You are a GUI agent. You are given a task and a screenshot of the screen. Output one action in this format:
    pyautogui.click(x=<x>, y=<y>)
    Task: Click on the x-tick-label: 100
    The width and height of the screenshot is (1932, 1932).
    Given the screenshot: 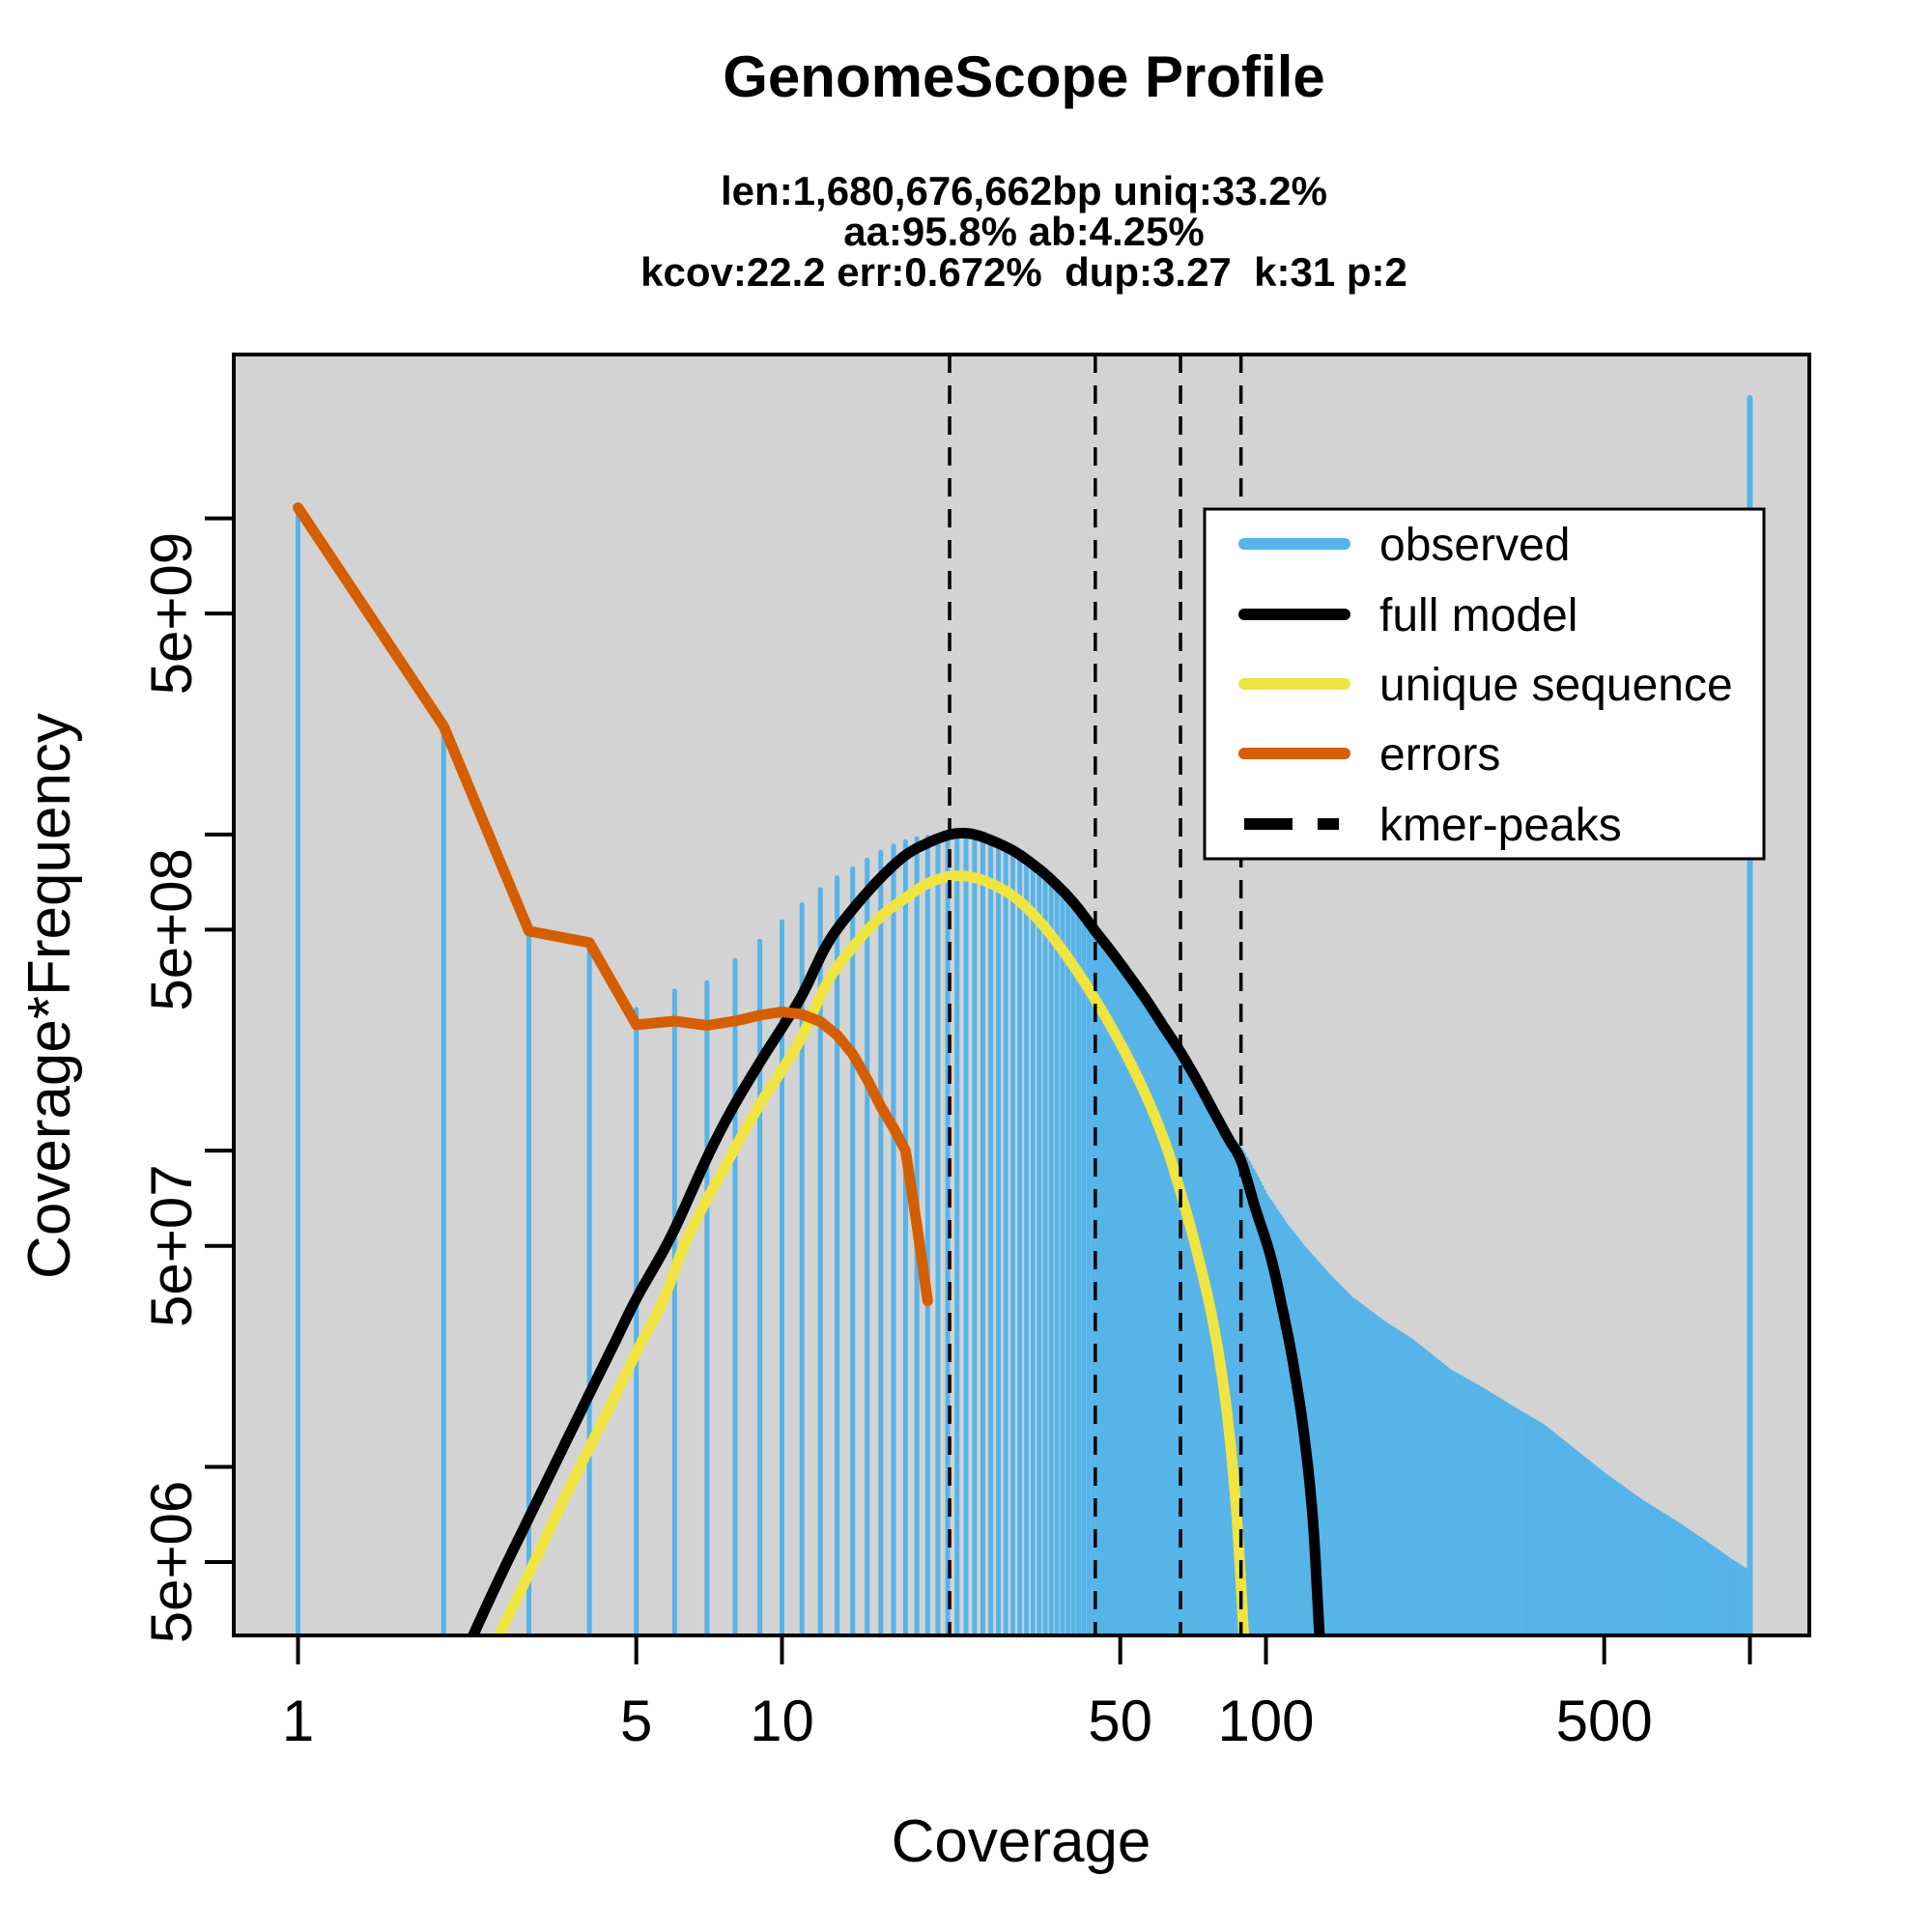 What is the action you would take?
    pyautogui.click(x=1265, y=1721)
    